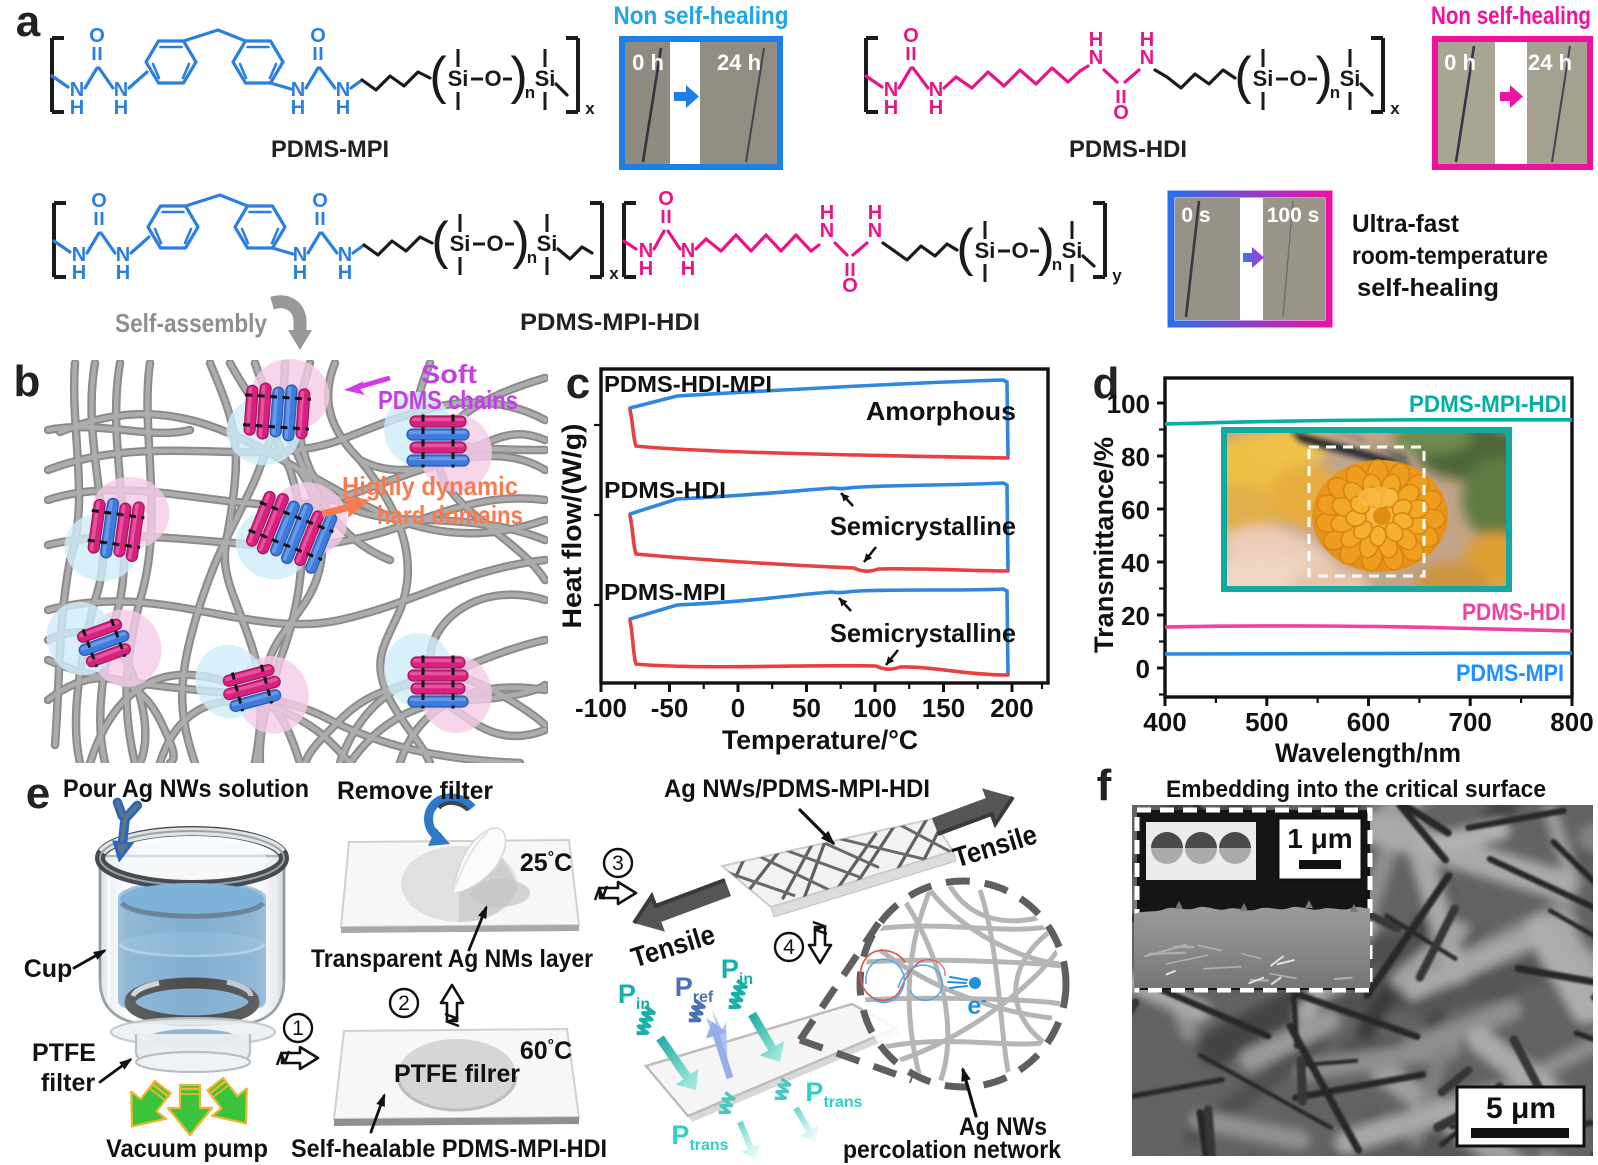  I want to click on svg-text: 100 s, so click(1293, 215).